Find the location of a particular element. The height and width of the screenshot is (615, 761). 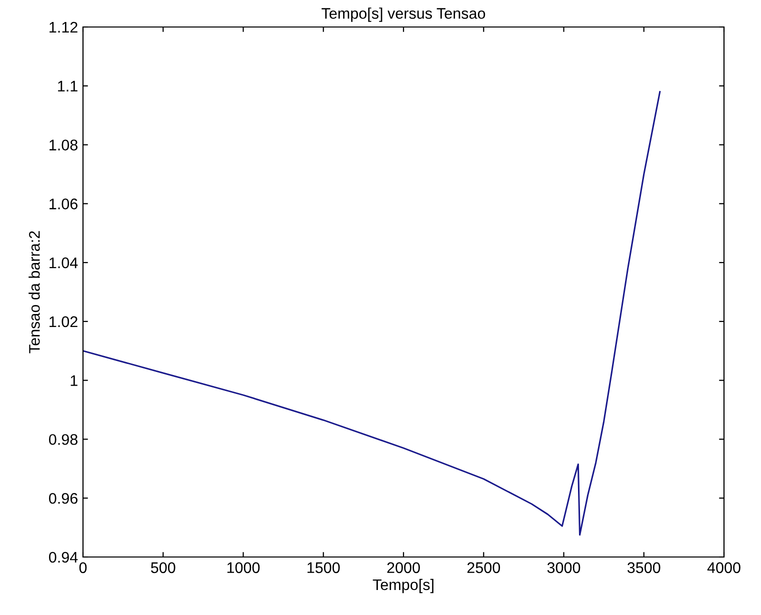

x-tick-label: 500 is located at coordinates (163, 568).